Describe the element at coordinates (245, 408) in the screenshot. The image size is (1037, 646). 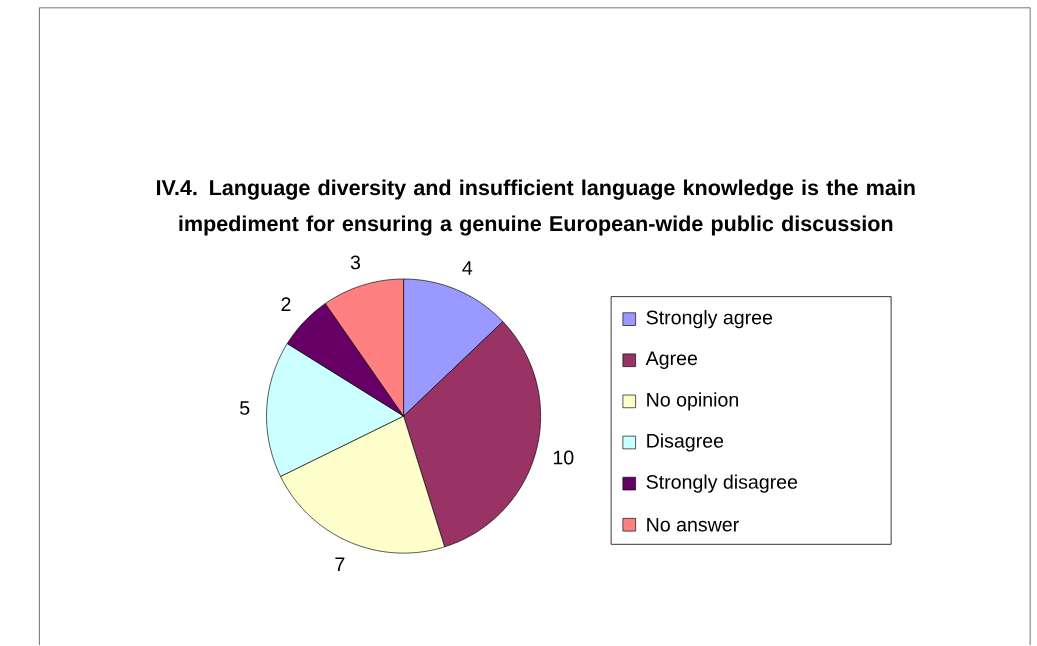
I see `data-label: 5` at that location.